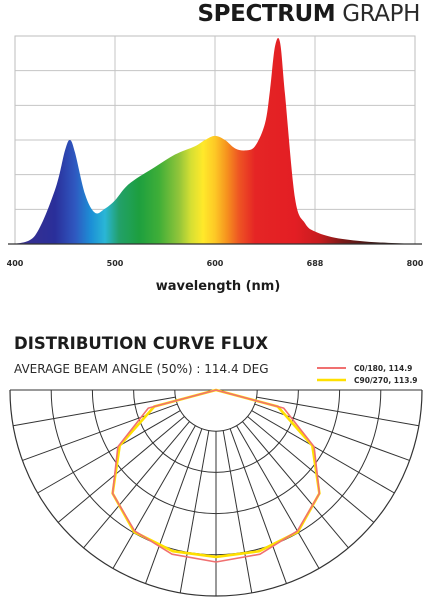 This screenshot has width=432, height=600. What do you see at coordinates (415, 263) in the screenshot?
I see `spectrum-x-tick-label: 800` at bounding box center [415, 263].